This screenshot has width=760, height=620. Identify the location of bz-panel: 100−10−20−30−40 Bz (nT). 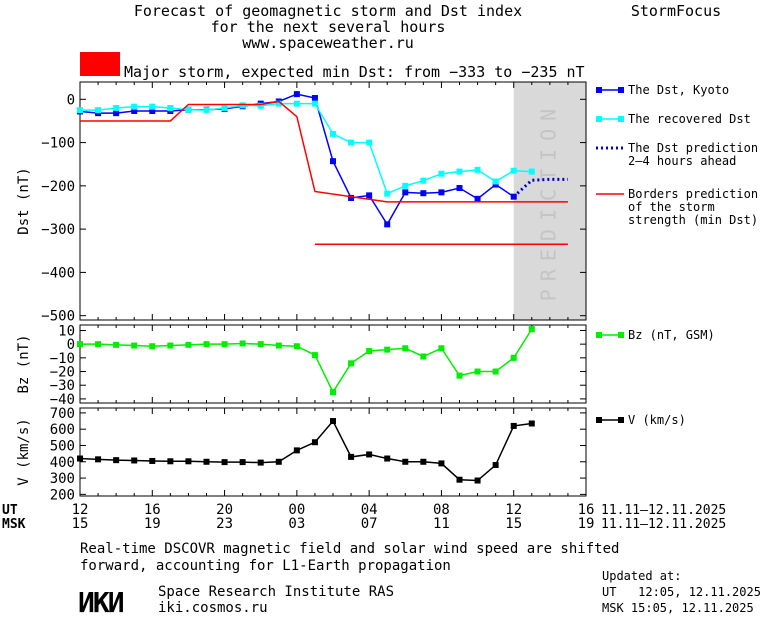
(301, 365).